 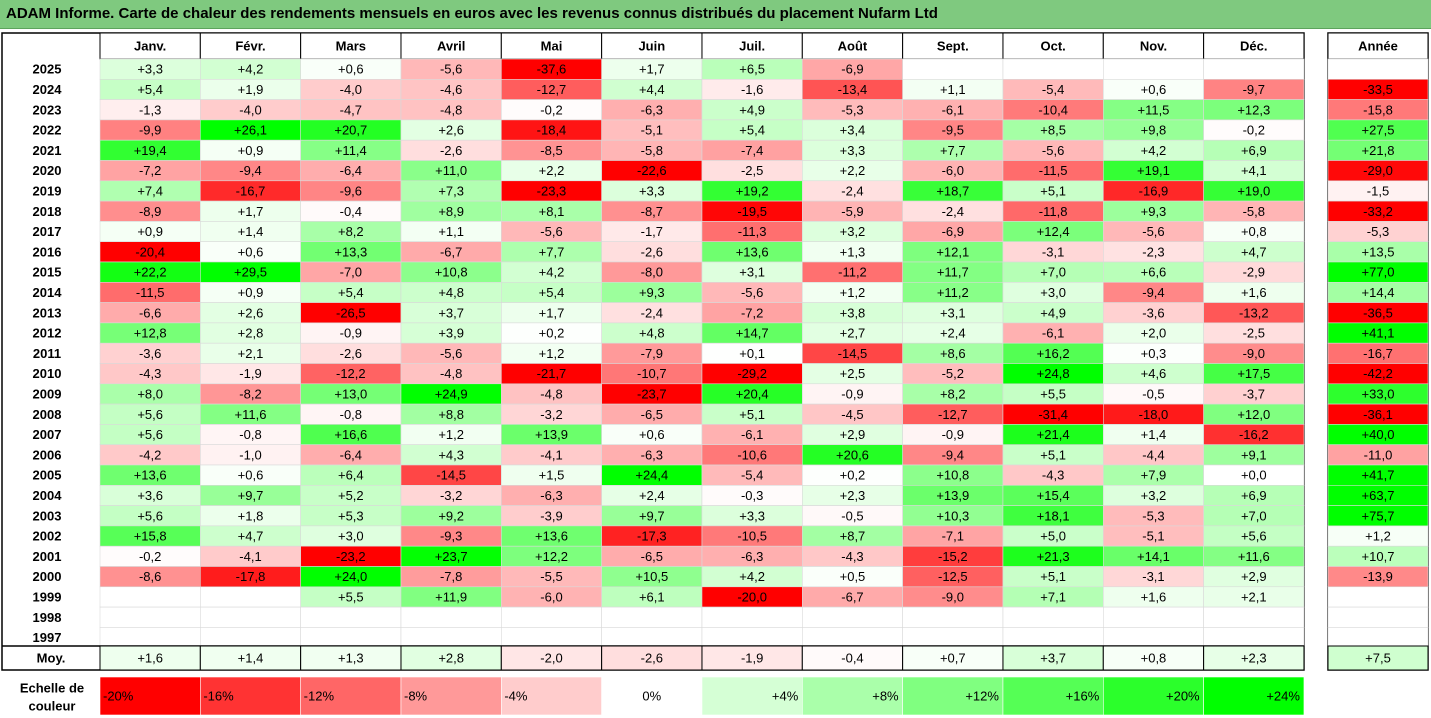 I want to click on cell-value: +7,9, so click(x=1154, y=475).